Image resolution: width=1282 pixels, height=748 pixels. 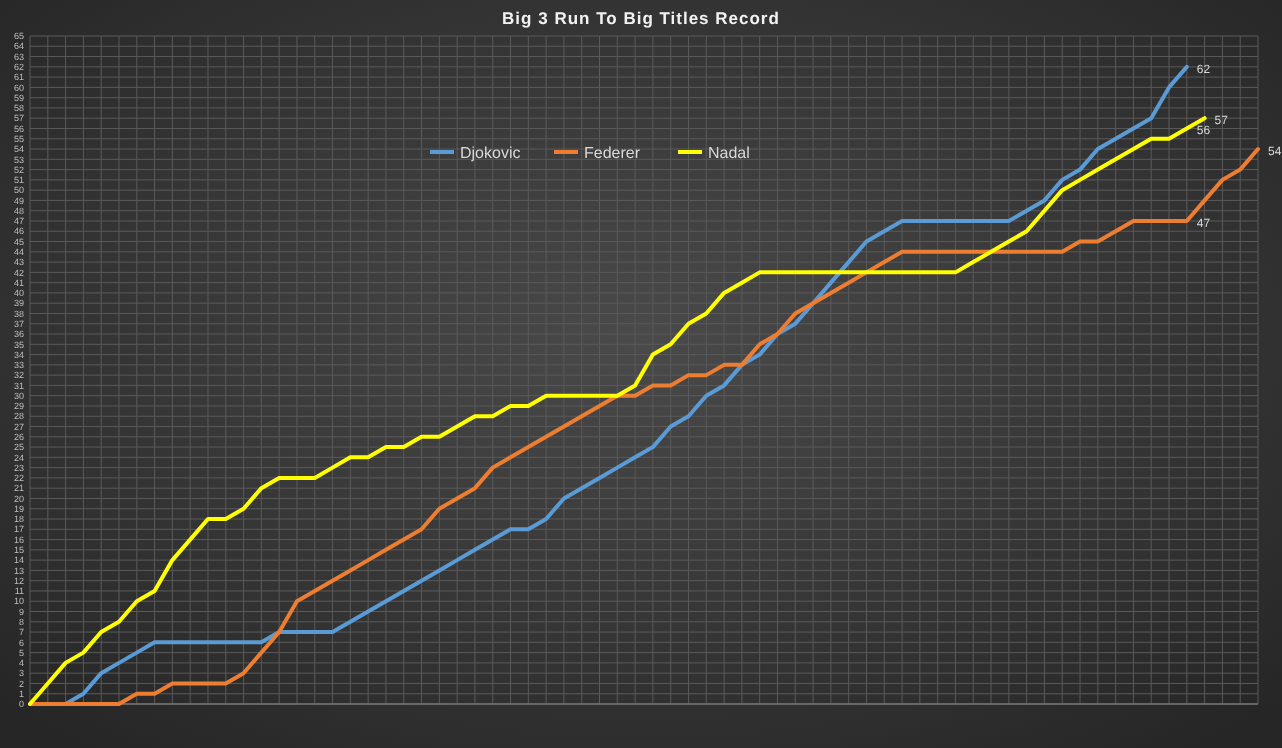 What do you see at coordinates (729, 153) in the screenshot?
I see `legend-label: Nadal` at bounding box center [729, 153].